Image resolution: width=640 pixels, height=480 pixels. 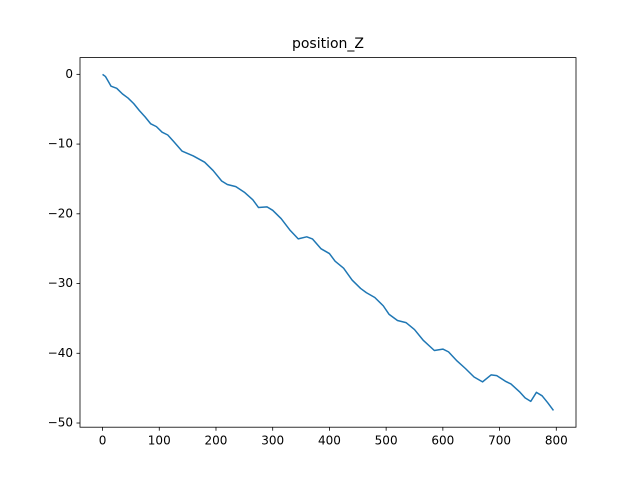 What do you see at coordinates (60, 283) in the screenshot?
I see `y-tick-label: −30` at bounding box center [60, 283].